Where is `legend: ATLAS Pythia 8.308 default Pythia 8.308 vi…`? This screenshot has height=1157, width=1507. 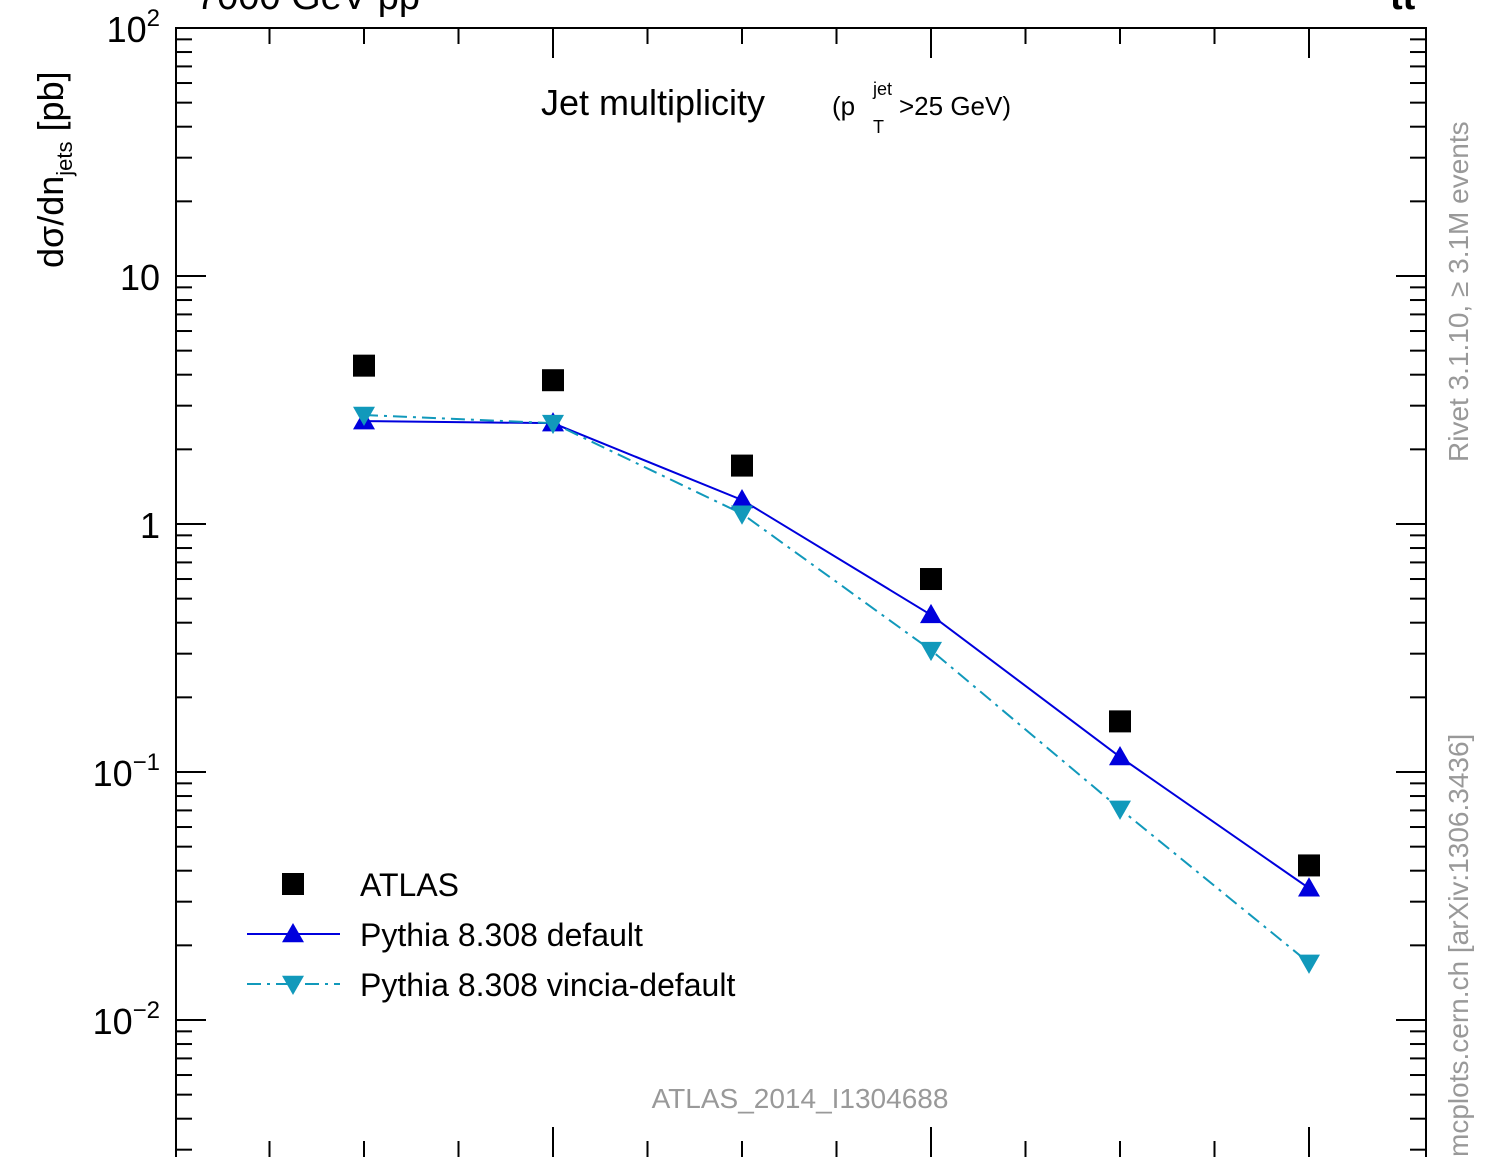
legend: ATLAS Pythia 8.308 default Pythia 8.308 vi… is located at coordinates (491, 935).